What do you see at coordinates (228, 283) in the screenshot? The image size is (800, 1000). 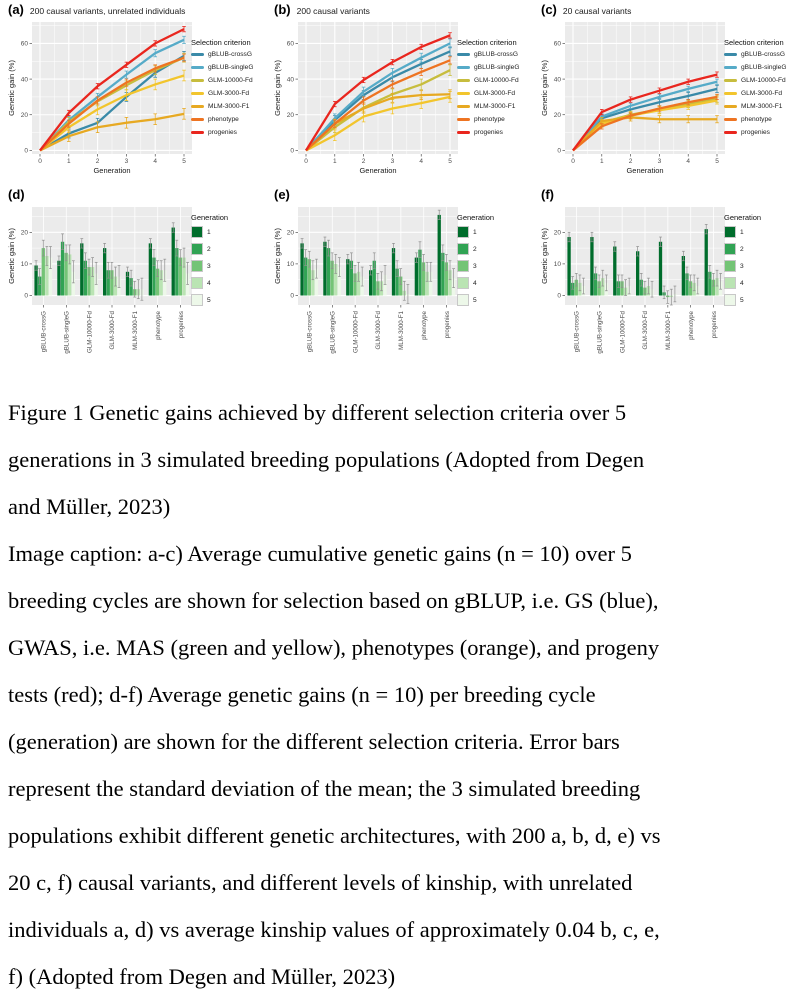 I see `legend-item-generation-4: 4` at bounding box center [228, 283].